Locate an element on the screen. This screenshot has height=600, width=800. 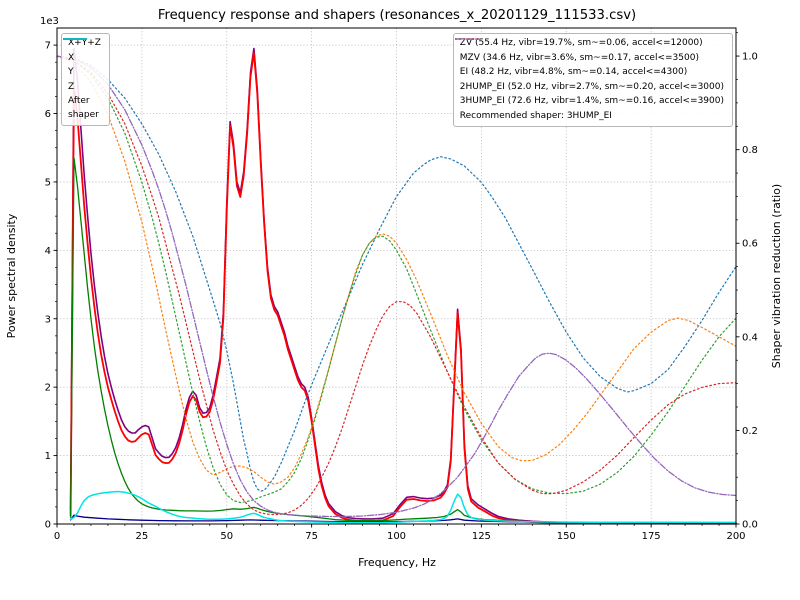
legend-note: Recommended shaper: 3HUMP_EI is located at coordinates (592, 117).